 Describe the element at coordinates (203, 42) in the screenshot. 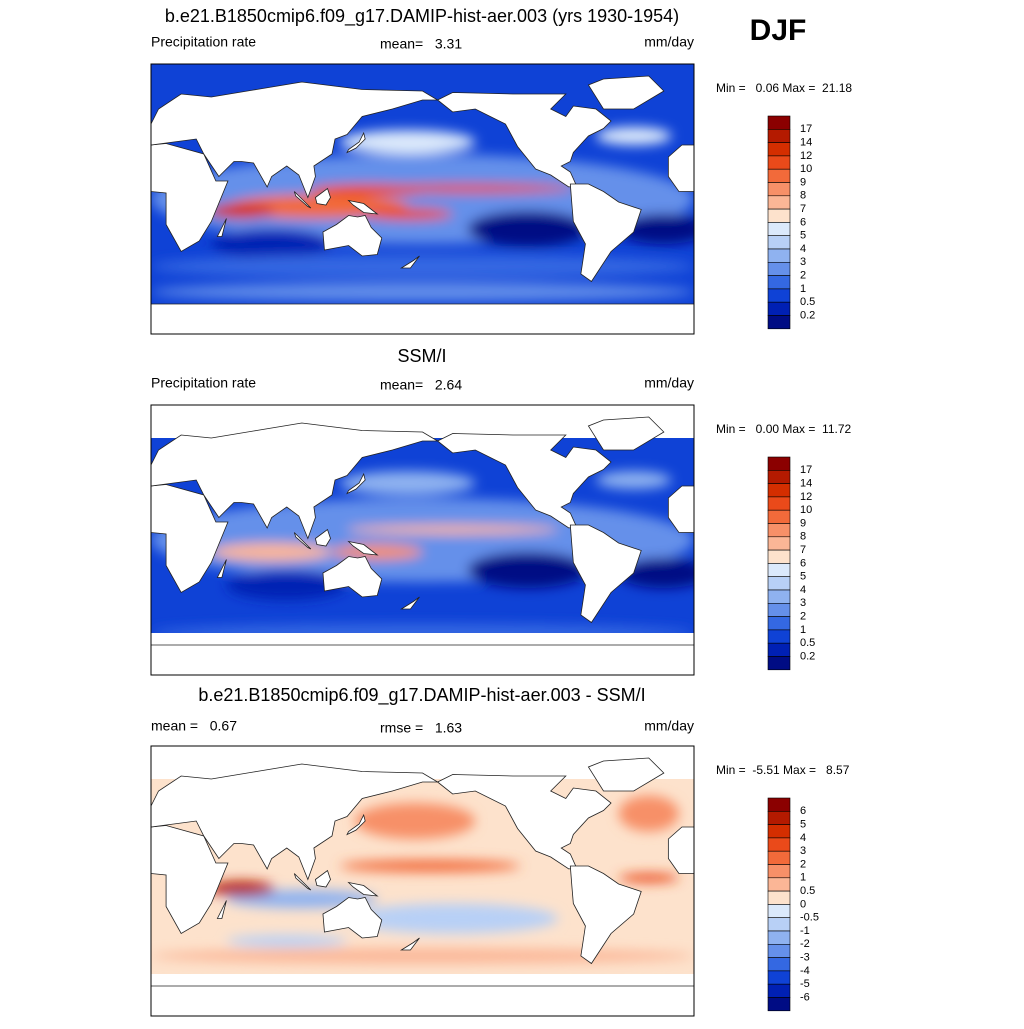

I see `left-label: Precipitation rate` at that location.